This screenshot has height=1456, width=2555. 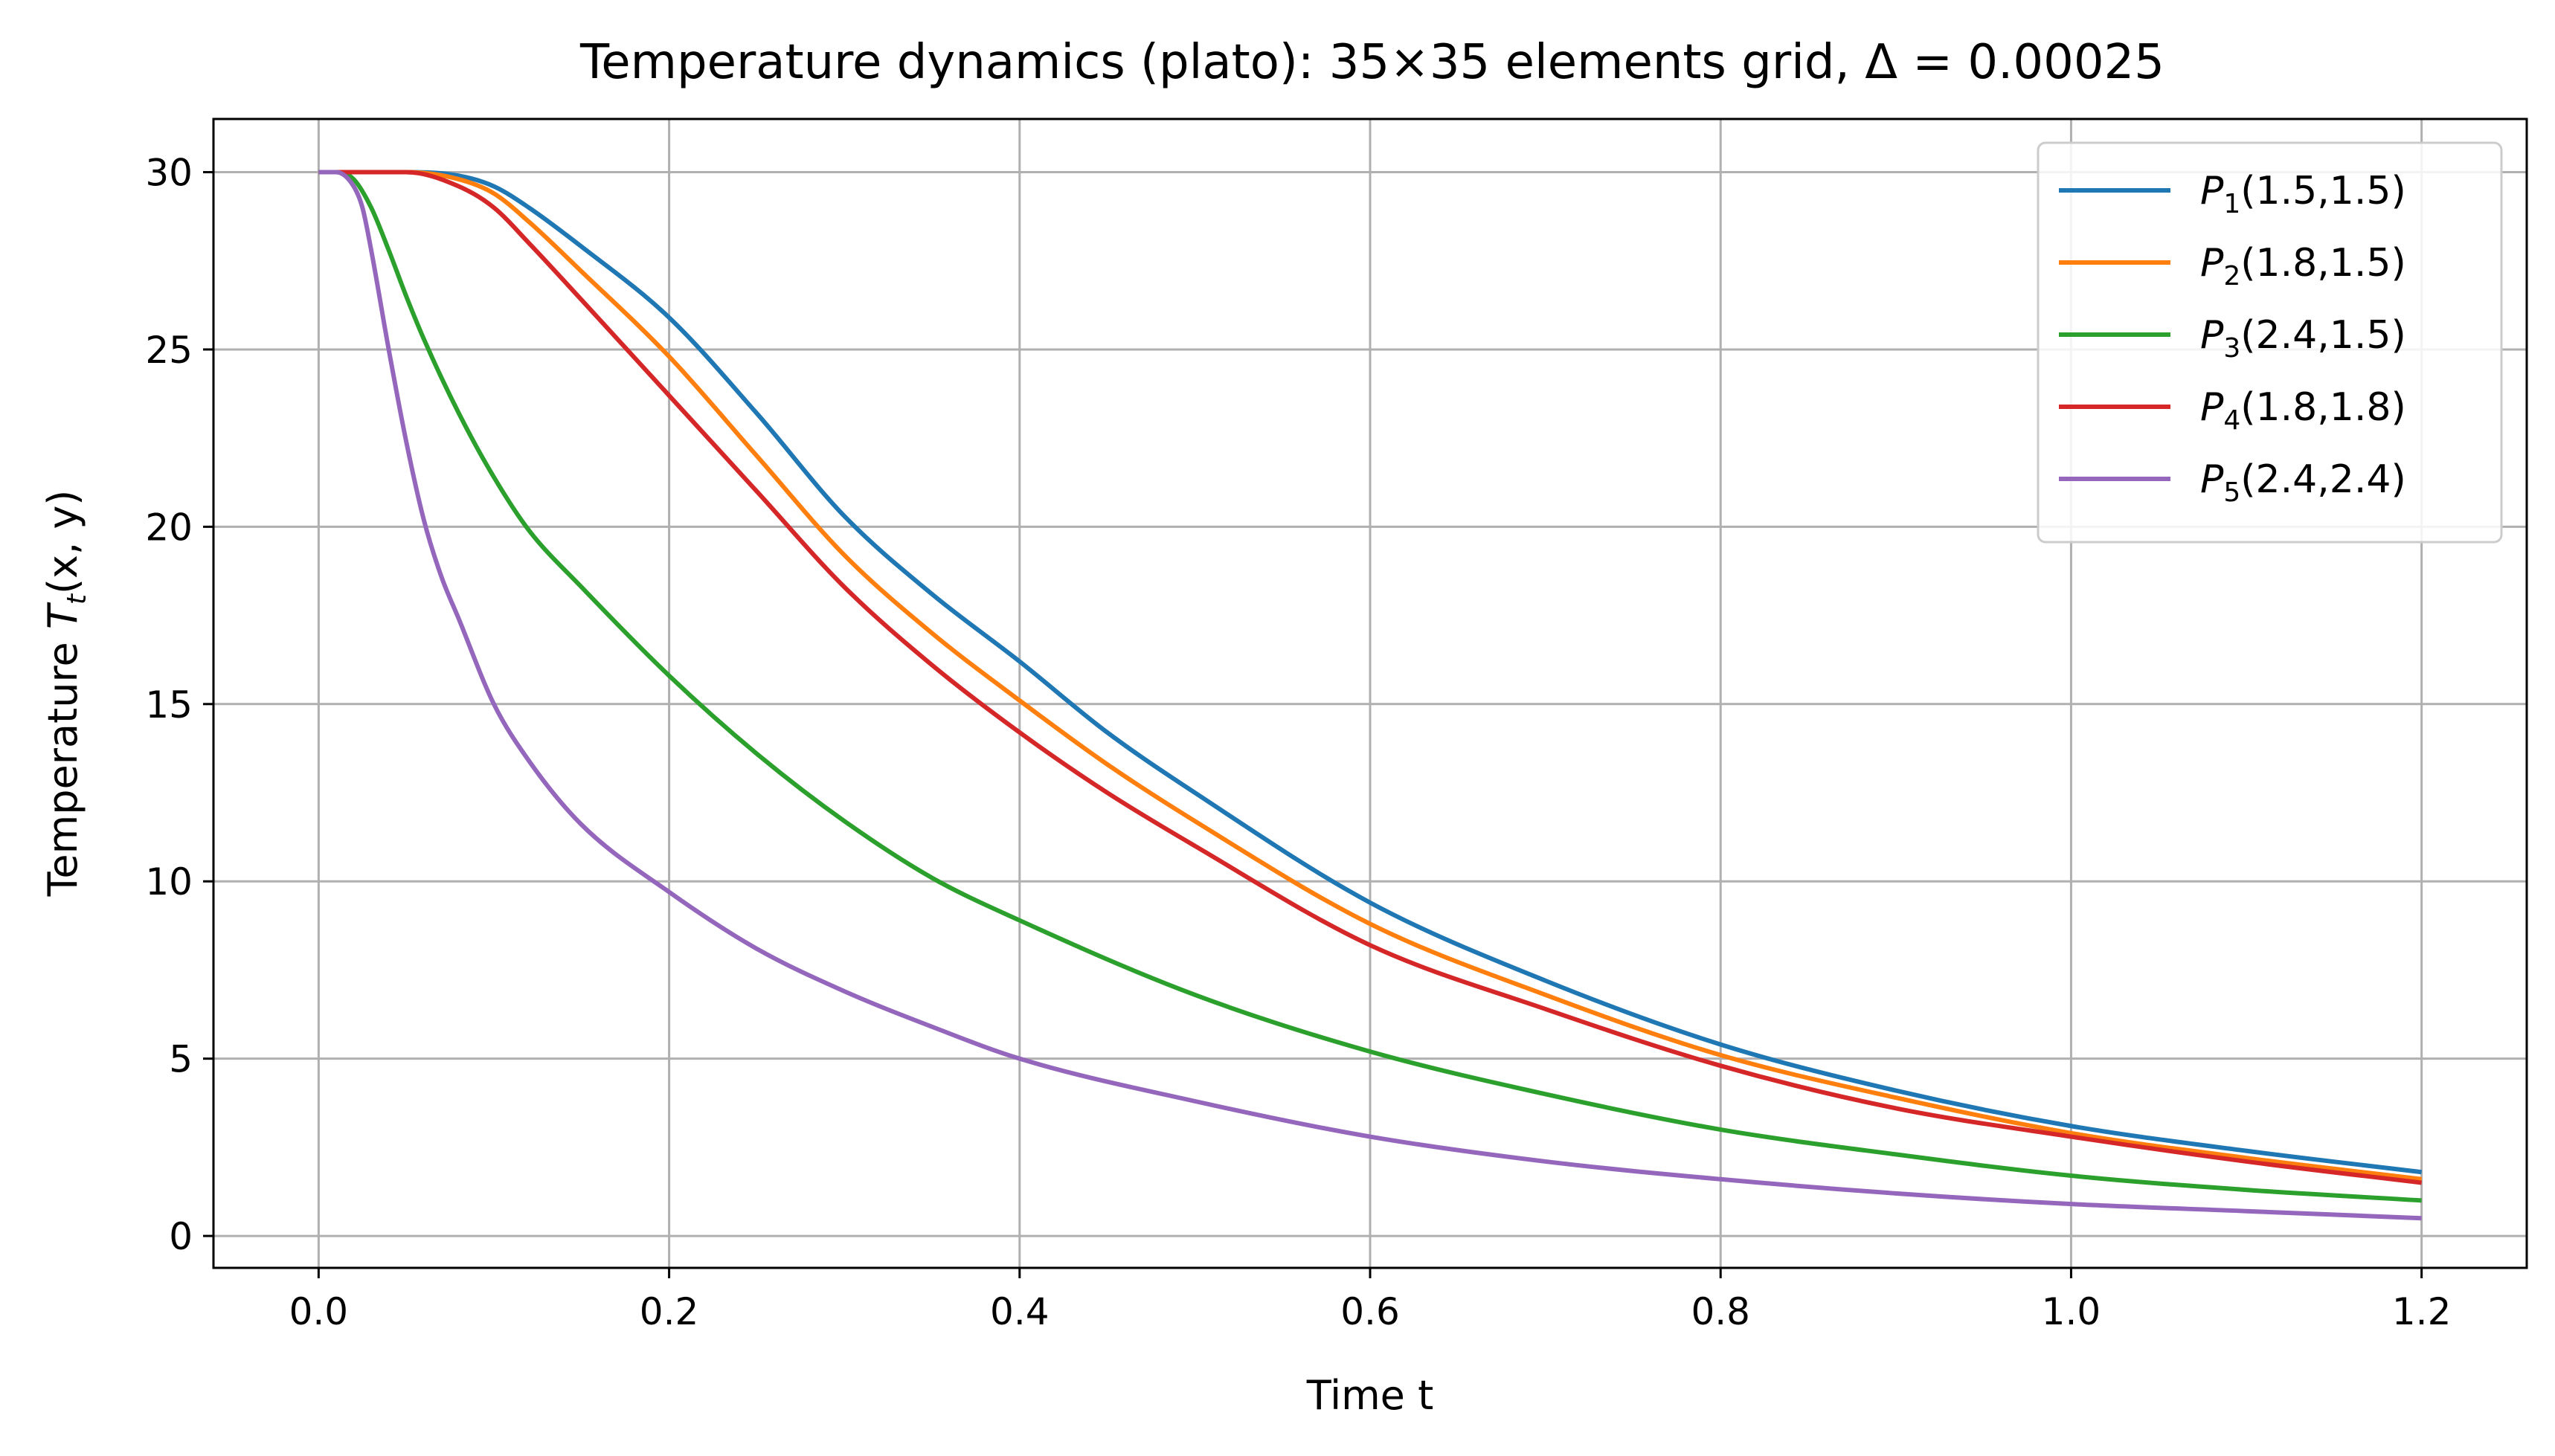 I want to click on y-axis-label: Temperature Tt(x, y), so click(x=65, y=694).